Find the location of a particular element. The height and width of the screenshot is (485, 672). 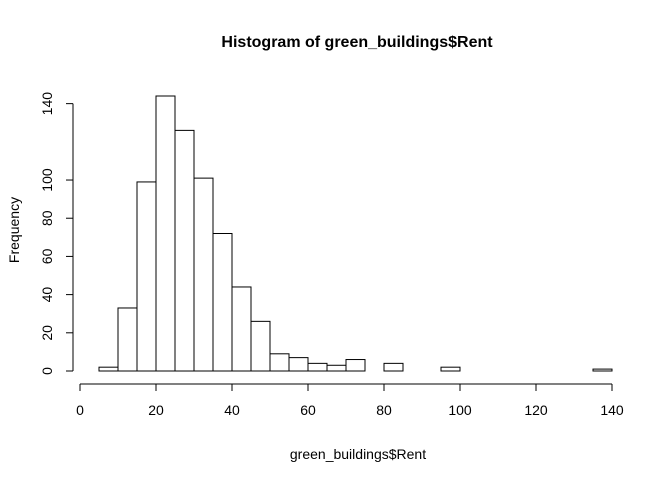

y-tick-label: 60 is located at coordinates (47, 256).